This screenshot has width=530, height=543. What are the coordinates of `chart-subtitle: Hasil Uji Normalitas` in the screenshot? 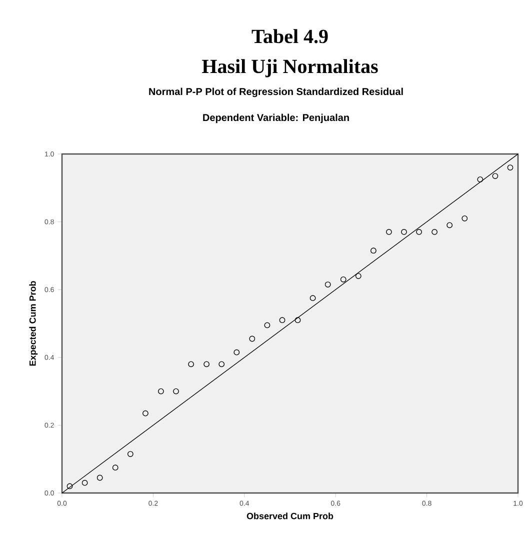 It's located at (290, 68).